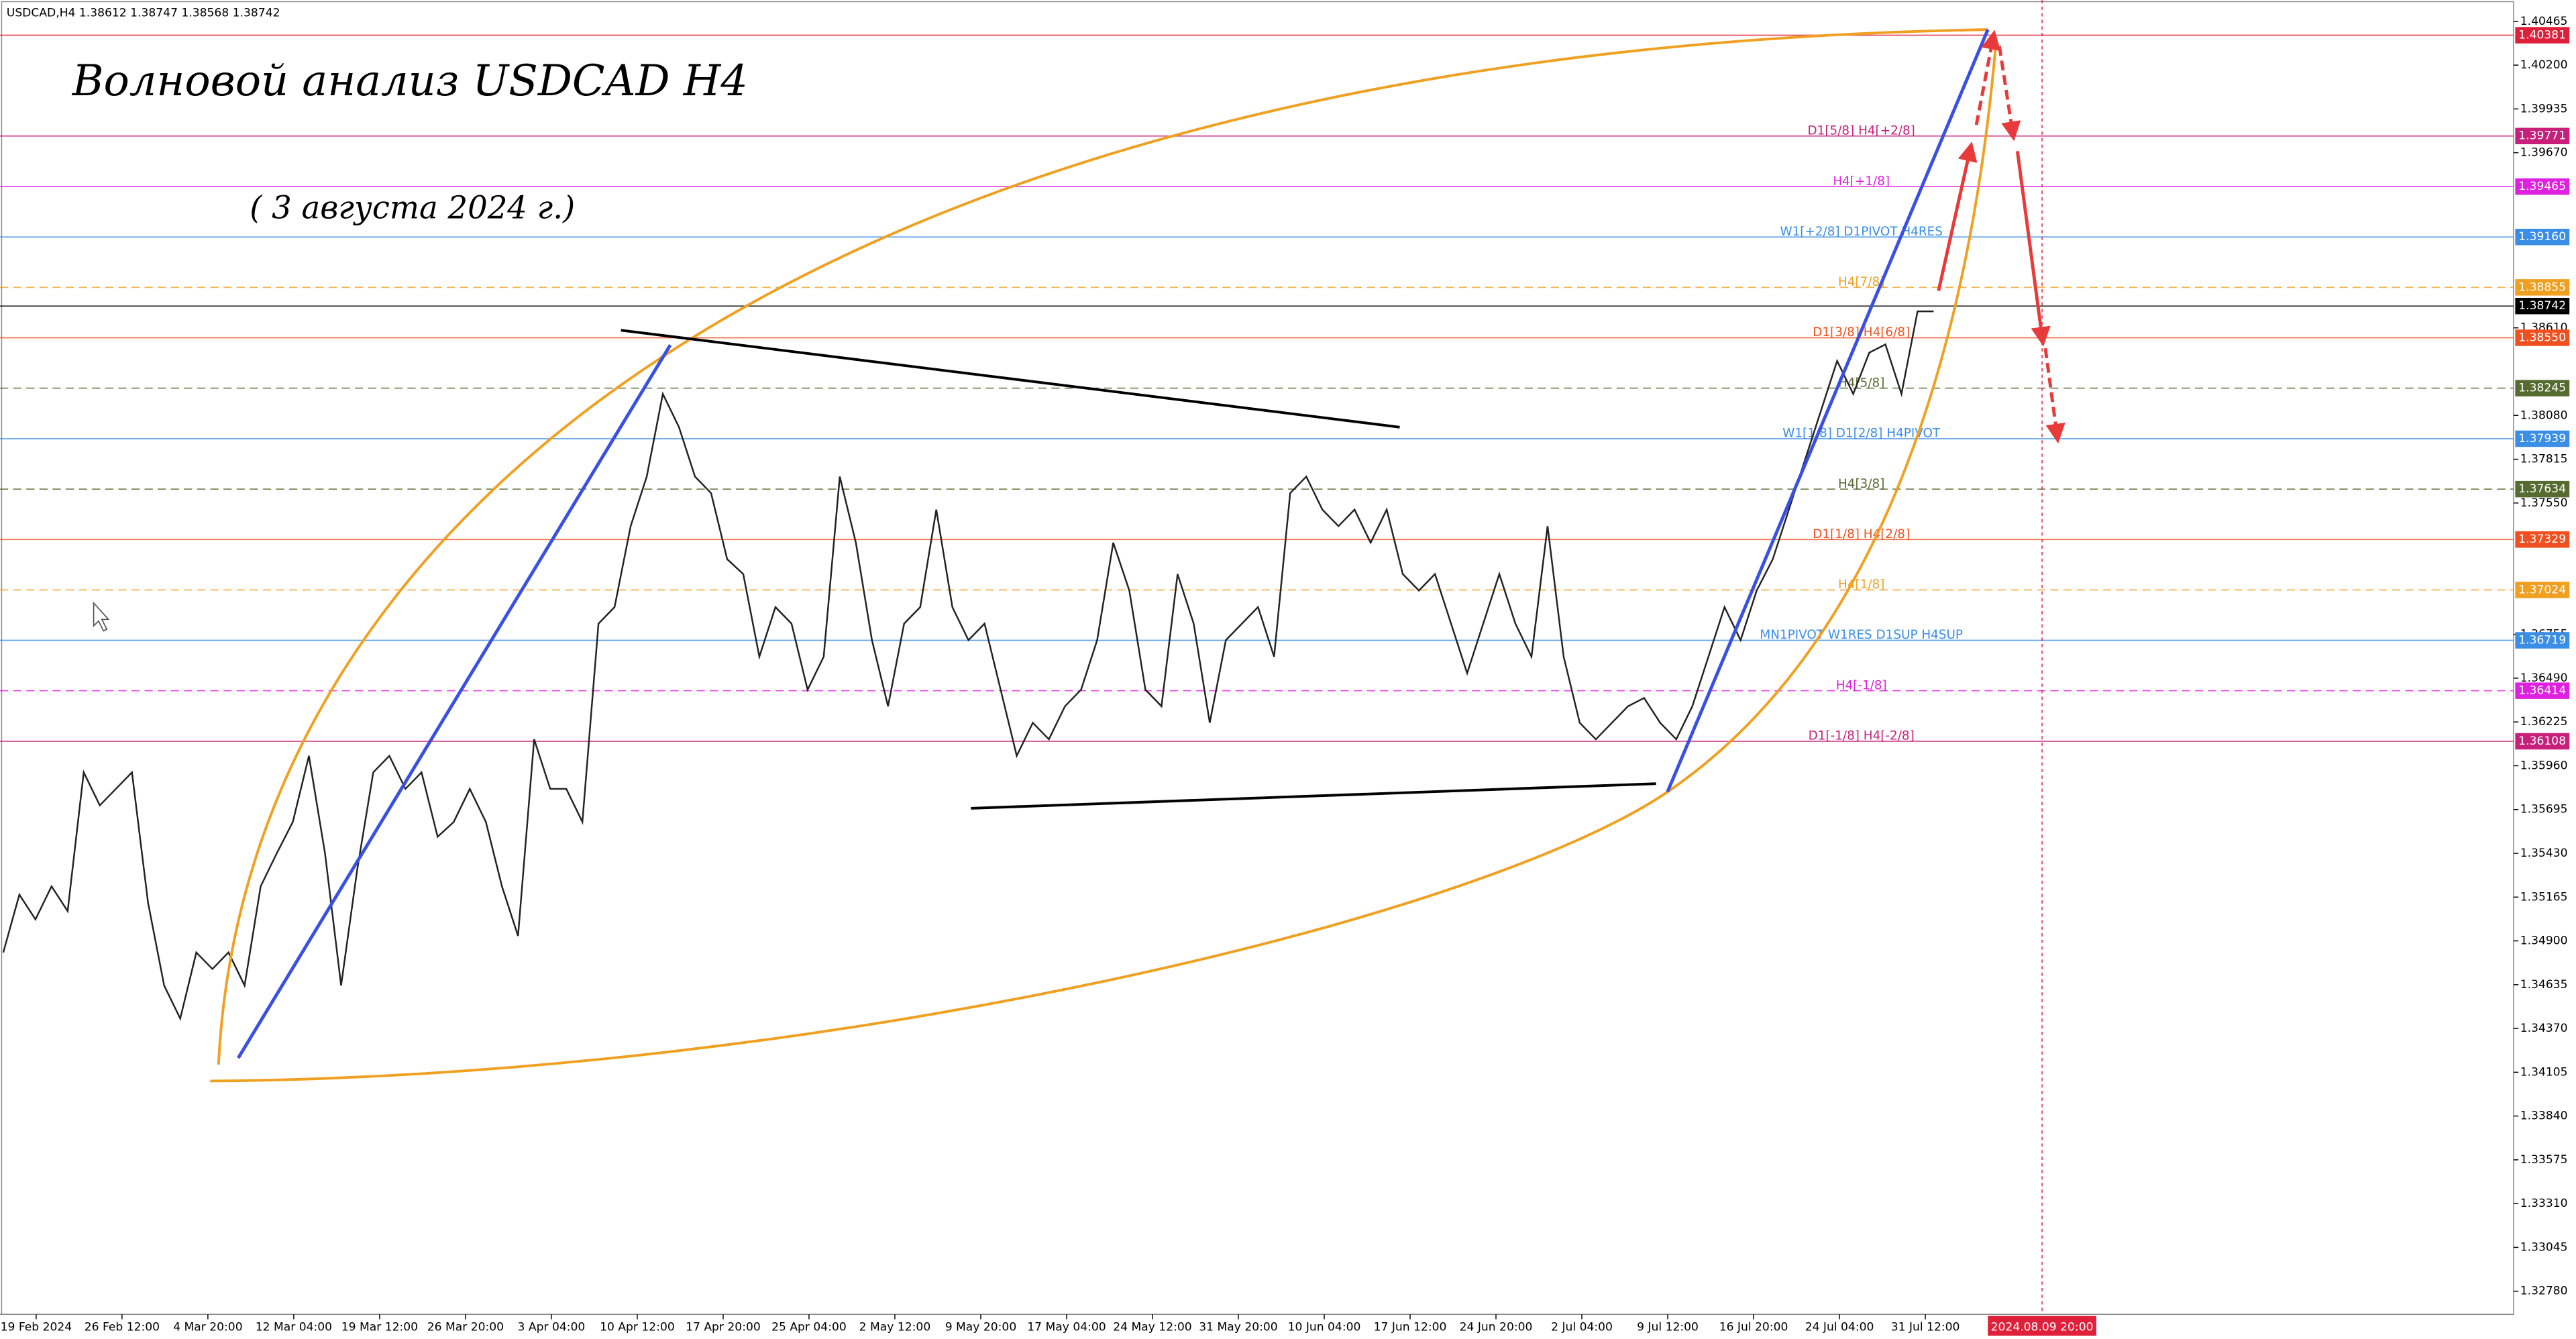  Describe the element at coordinates (2544, 153) in the screenshot. I see `y-tick-label: 1.39670` at that location.